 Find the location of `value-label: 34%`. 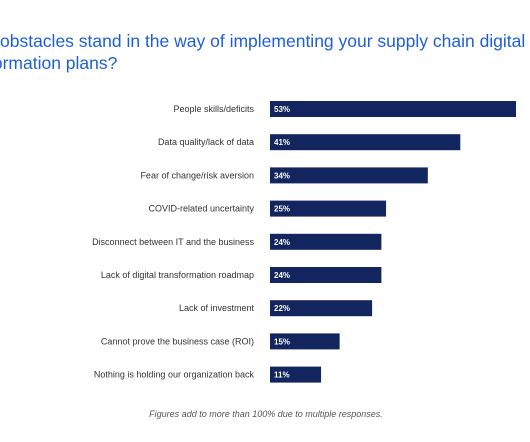

value-label: 34% is located at coordinates (282, 175).